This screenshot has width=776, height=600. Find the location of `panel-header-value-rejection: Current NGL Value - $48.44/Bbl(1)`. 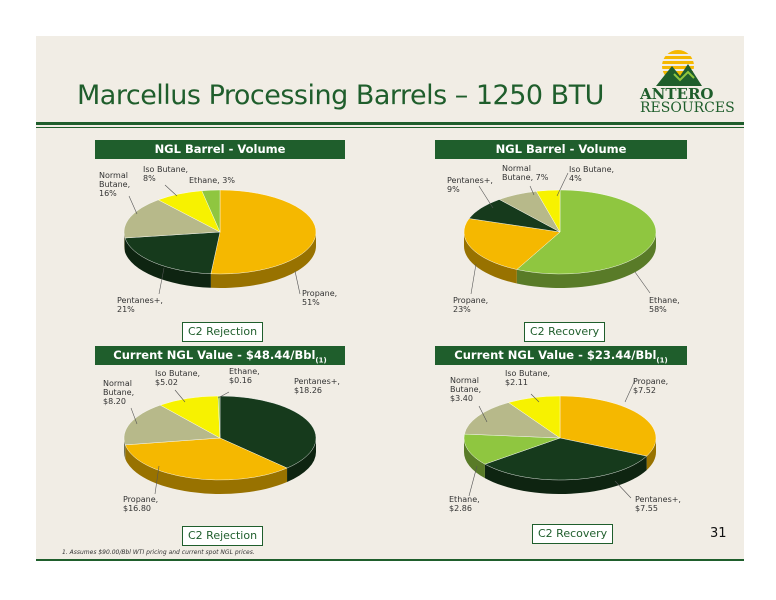

panel-header-value-rejection: Current NGL Value - $48.44/Bbl(1) is located at coordinates (220, 355).